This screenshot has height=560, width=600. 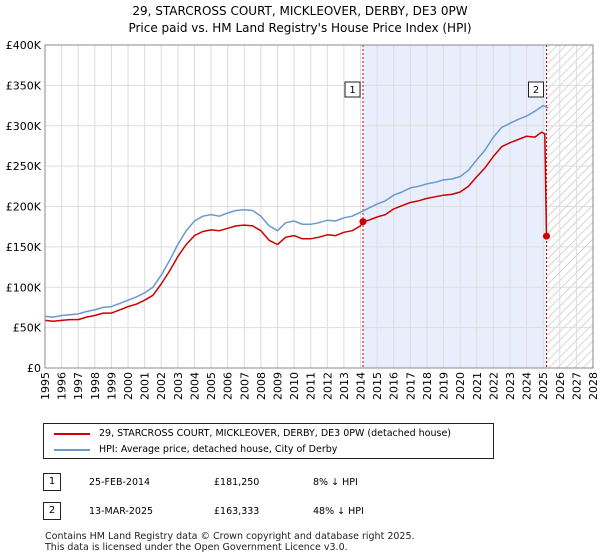 What do you see at coordinates (24, 287) in the screenshot?
I see `y-tick-label: £100K` at bounding box center [24, 287].